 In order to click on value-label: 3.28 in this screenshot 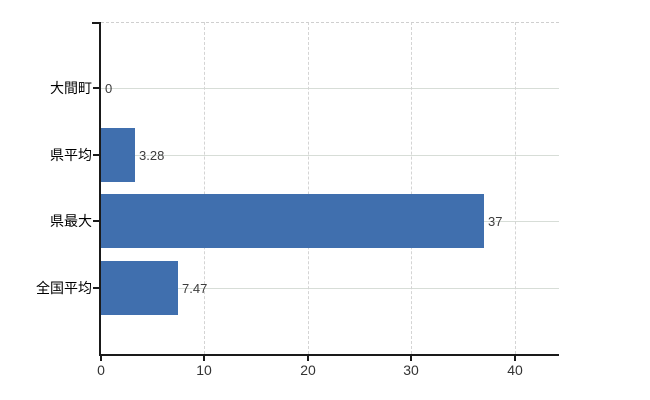, I will do `click(152, 155)`.